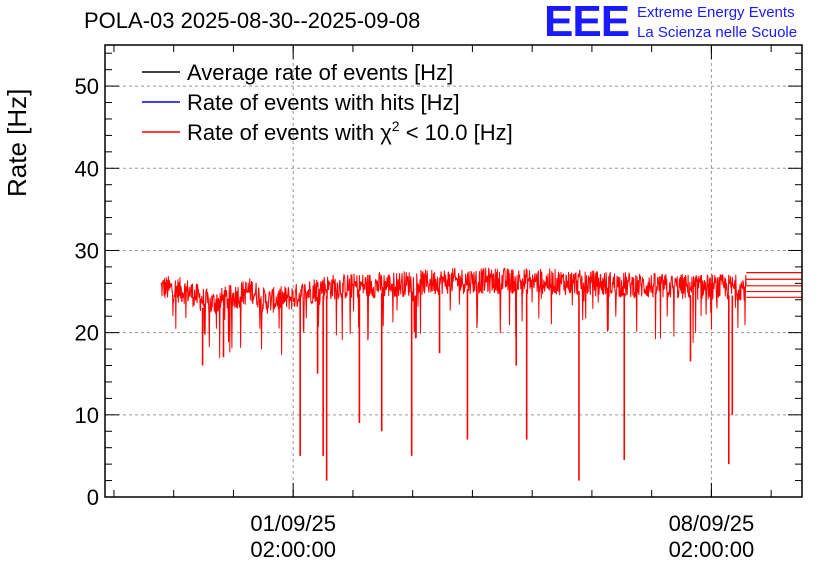  What do you see at coordinates (712, 523) in the screenshot?
I see `x-tick-label-date: 08/09/25` at bounding box center [712, 523].